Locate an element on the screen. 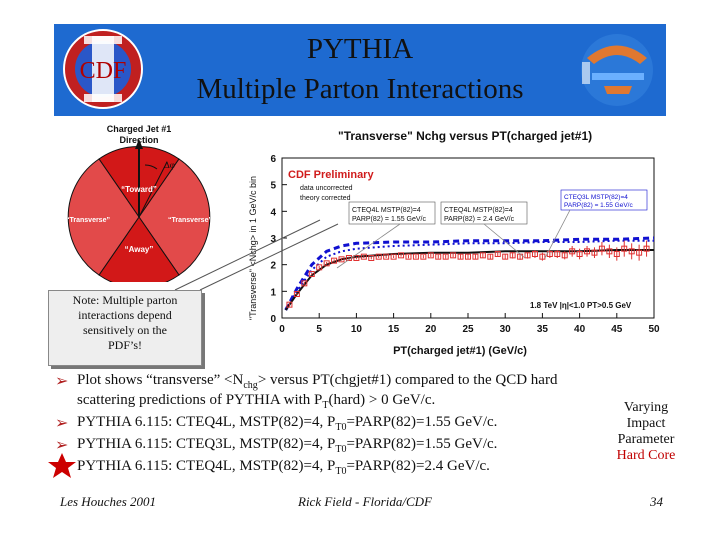 The image size is (720, 540). y-tick-label: 2 is located at coordinates (273, 266).